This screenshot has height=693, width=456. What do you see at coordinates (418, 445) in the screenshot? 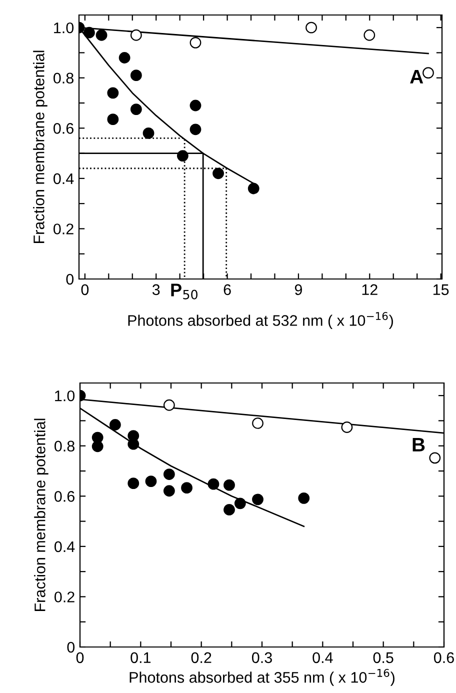
I see `annotation: B` at bounding box center [418, 445].